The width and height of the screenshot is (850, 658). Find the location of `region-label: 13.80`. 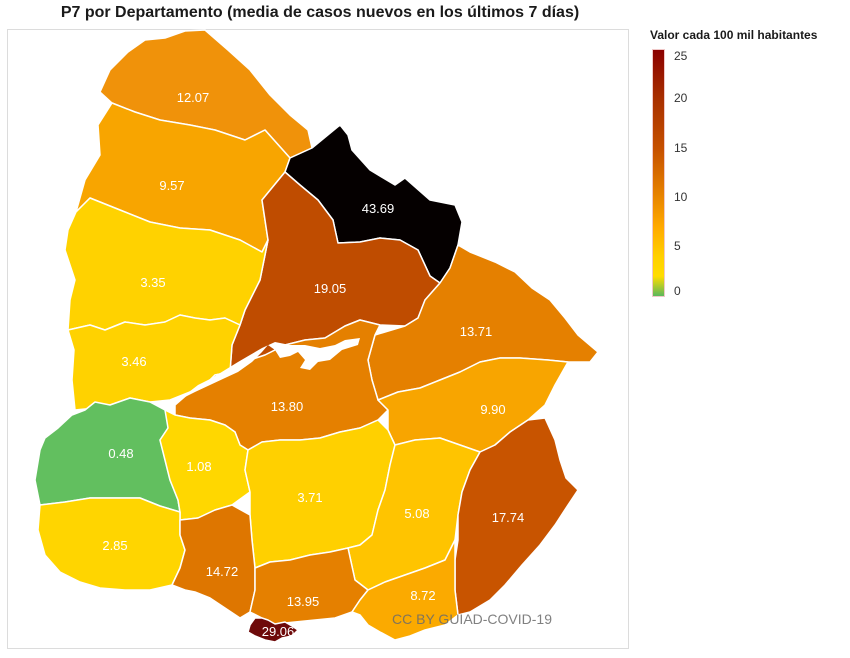

region-label: 13.80 is located at coordinates (287, 406).